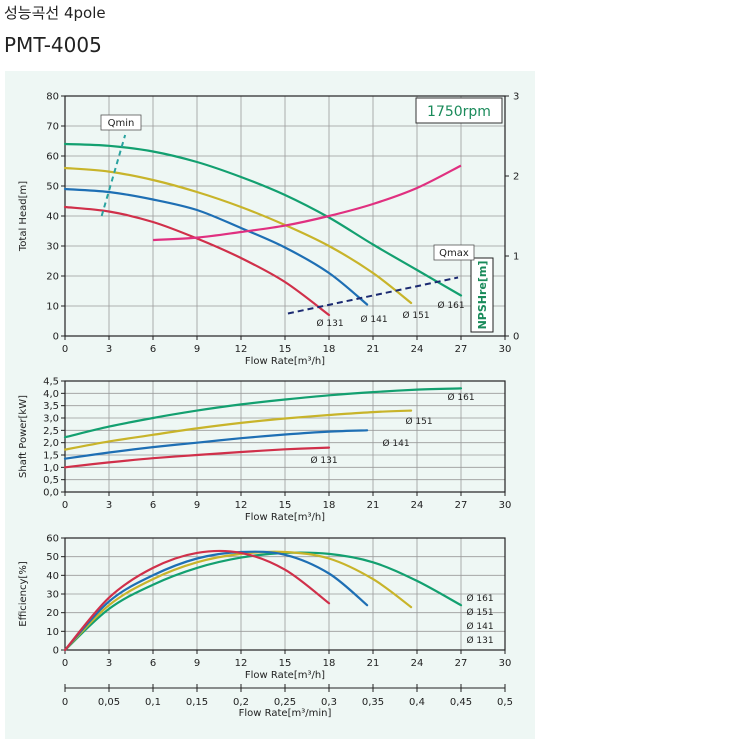  Describe the element at coordinates (479, 598) in the screenshot. I see `efficiency-legend-label: Ø 161` at that location.